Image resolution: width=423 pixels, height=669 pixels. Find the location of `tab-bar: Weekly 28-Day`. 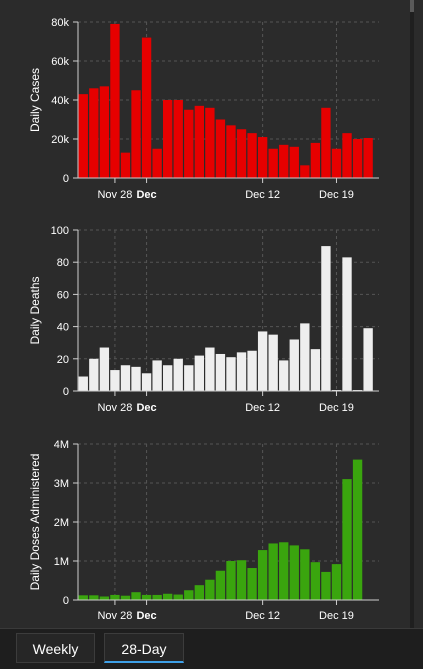

tab-bar: Weekly 28-Day is located at coordinates (211, 648).